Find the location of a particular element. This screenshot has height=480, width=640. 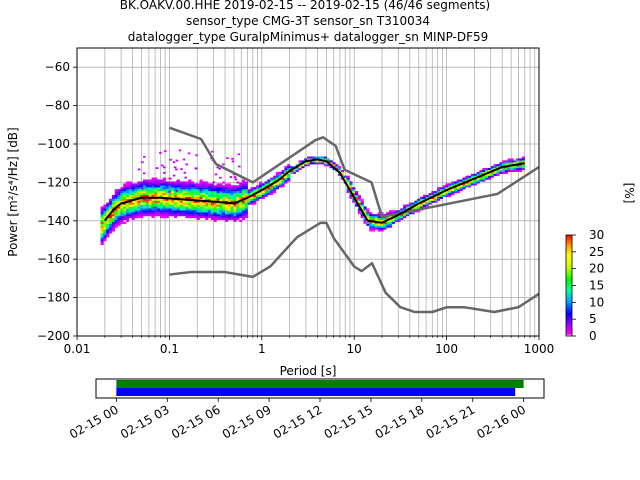

timeline-tick-label: 02-15 18 is located at coordinates (400, 421).